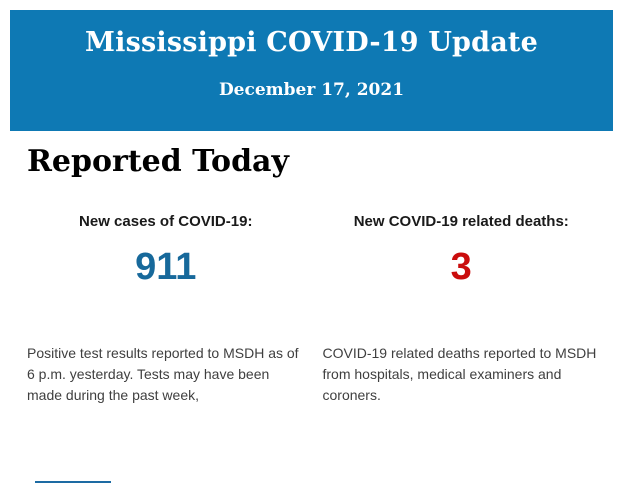 This screenshot has height=483, width=620. What do you see at coordinates (461, 221) in the screenshot?
I see `stat-label-new-deaths: New COVID-19 related deaths:` at bounding box center [461, 221].